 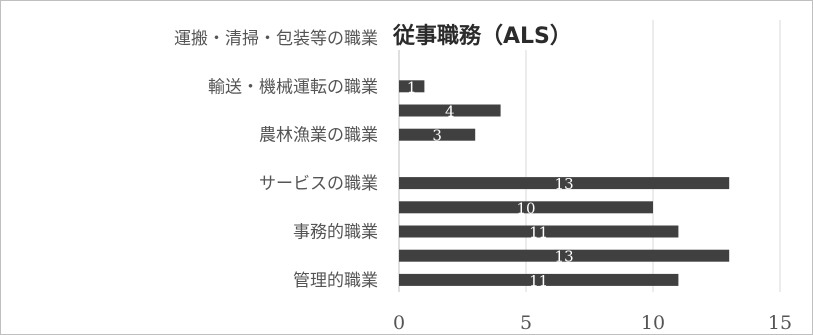 I want to click on x-tick-label: 0, so click(x=399, y=323).